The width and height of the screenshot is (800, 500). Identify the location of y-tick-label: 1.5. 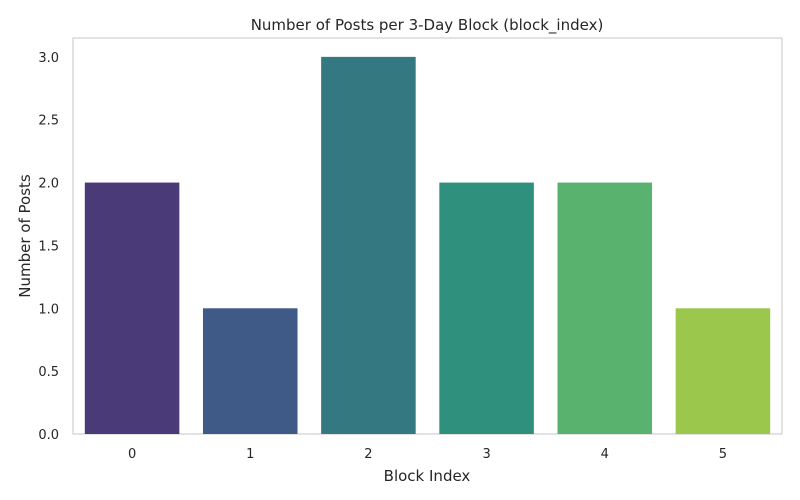
(48, 246).